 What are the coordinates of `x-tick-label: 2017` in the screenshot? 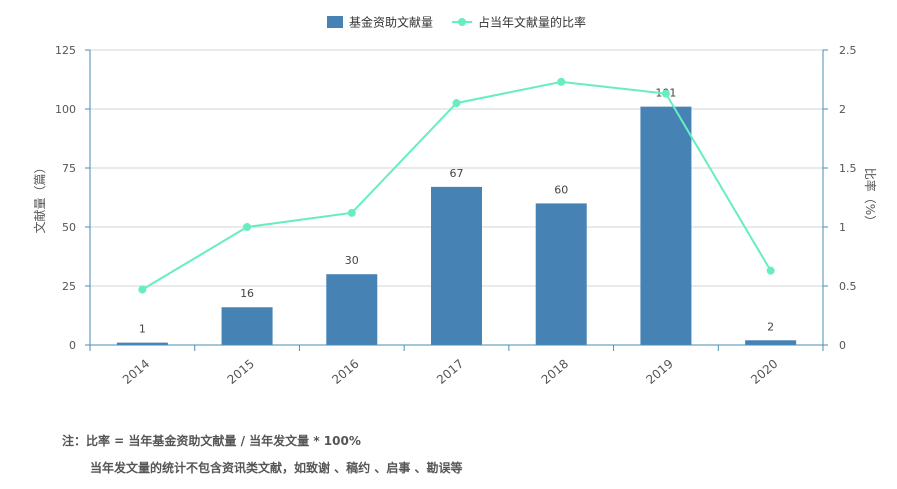 It's located at (450, 372).